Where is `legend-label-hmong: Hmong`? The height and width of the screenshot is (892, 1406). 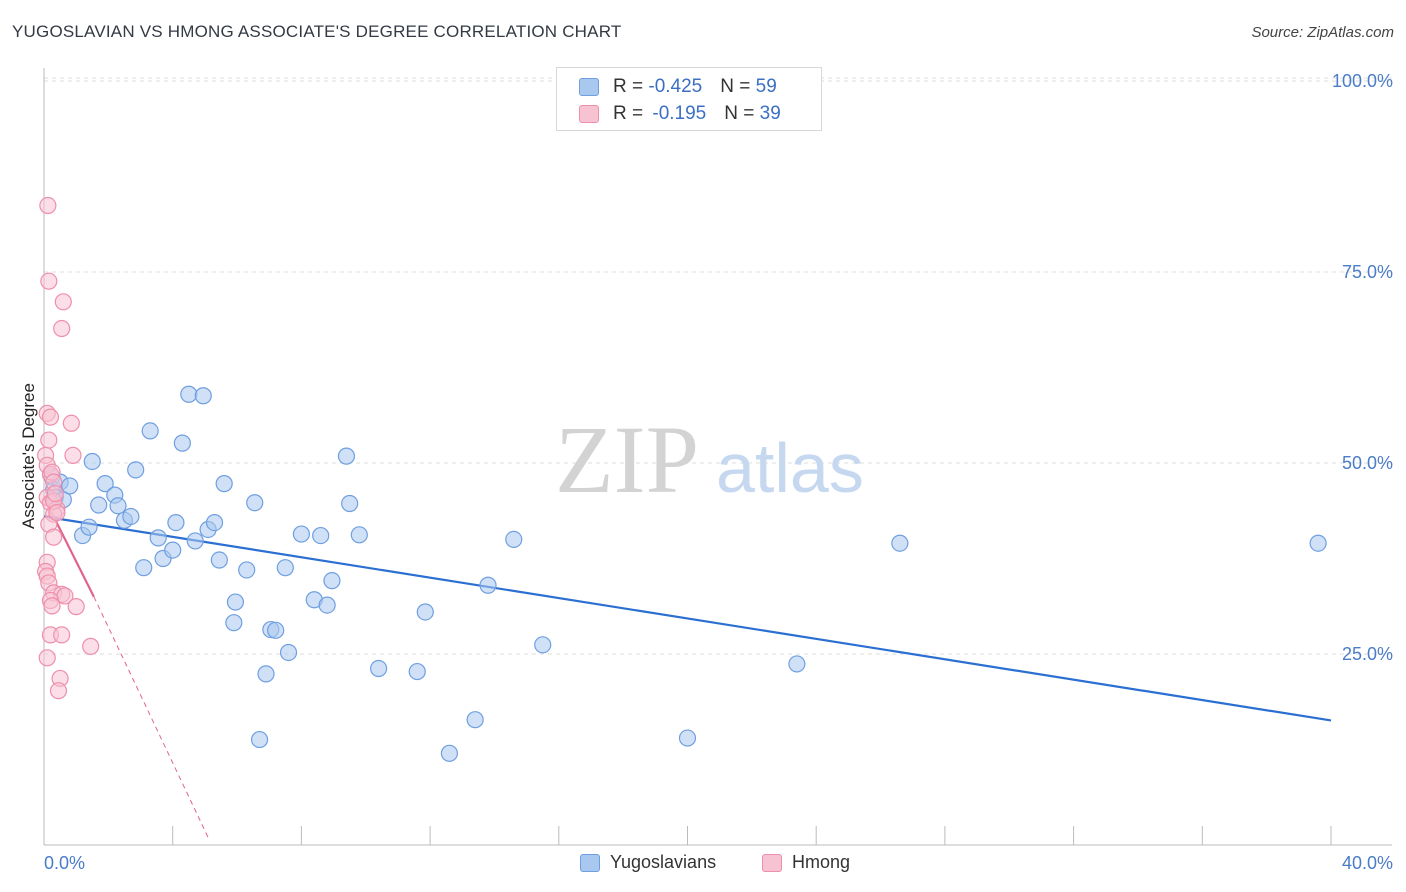 legend-label-hmong: Hmong is located at coordinates (821, 862).